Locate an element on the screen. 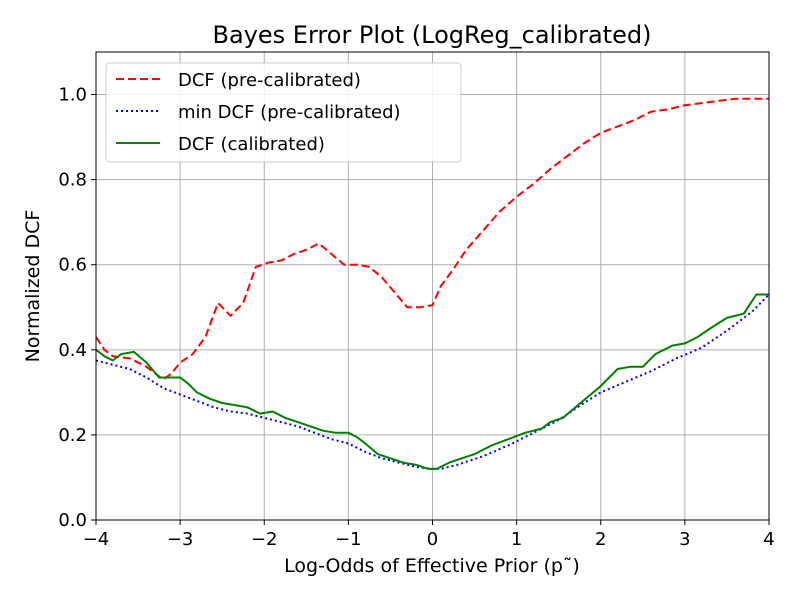 The height and width of the screenshot is (600, 800). x-tick-label: −4 is located at coordinates (96, 539).